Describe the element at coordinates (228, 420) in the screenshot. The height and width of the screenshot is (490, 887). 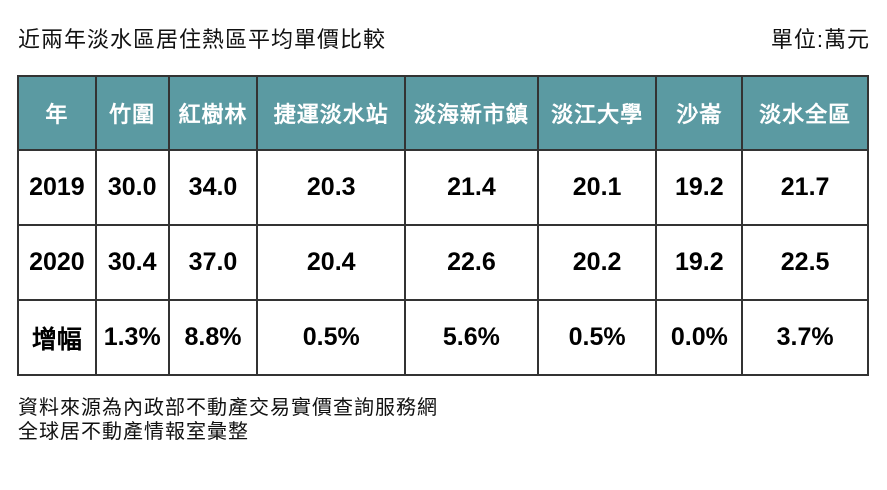
I see `source-note: 資料來源為內政部不動產交易實價查詢服務網 全球居不動產情報室彙整` at that location.